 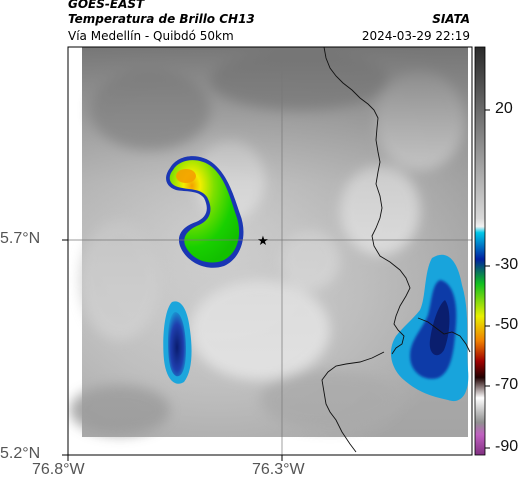 I want to click on route-subtitle: Vía Medellín - Quibdó 50km, so click(x=151, y=36).